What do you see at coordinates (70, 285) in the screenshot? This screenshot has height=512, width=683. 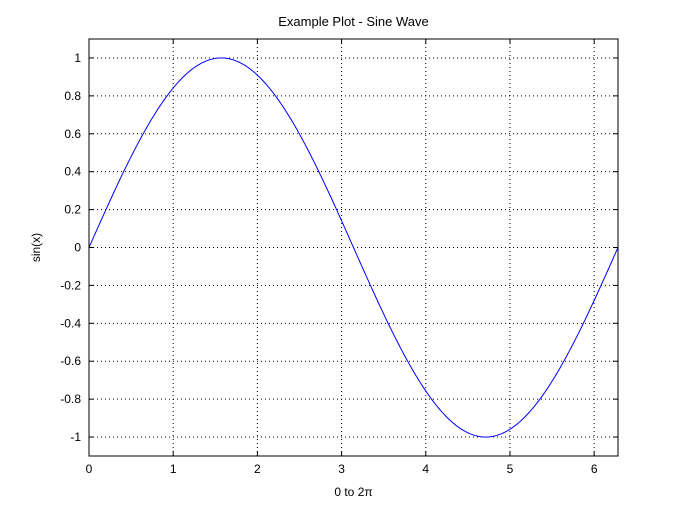 I see `y-tick-label: -0.2` at bounding box center [70, 285].